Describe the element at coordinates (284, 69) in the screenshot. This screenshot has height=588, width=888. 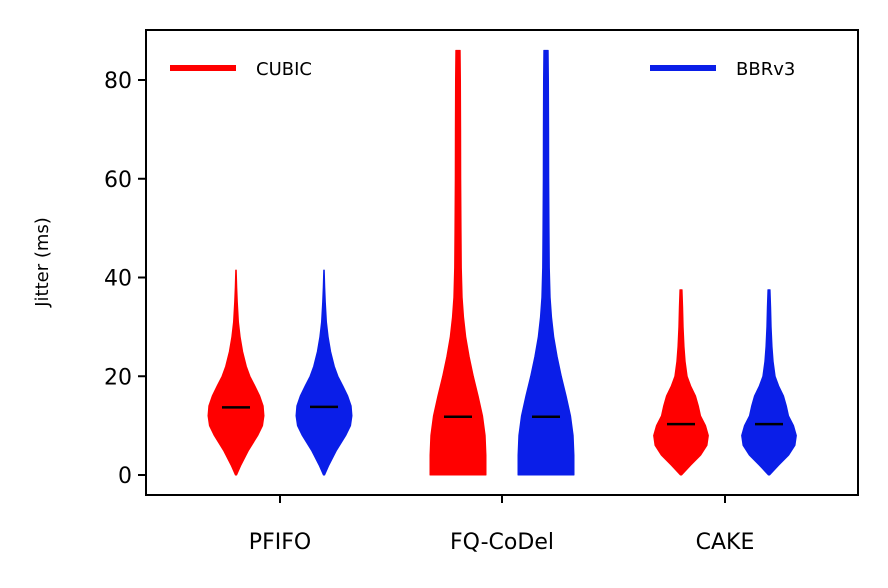
I see `legend-label-cubic: CUBIC` at that location.